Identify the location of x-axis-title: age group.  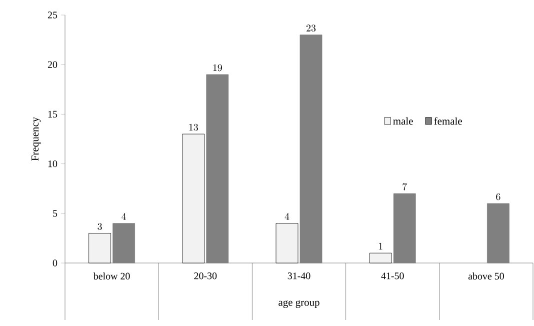
(299, 304).